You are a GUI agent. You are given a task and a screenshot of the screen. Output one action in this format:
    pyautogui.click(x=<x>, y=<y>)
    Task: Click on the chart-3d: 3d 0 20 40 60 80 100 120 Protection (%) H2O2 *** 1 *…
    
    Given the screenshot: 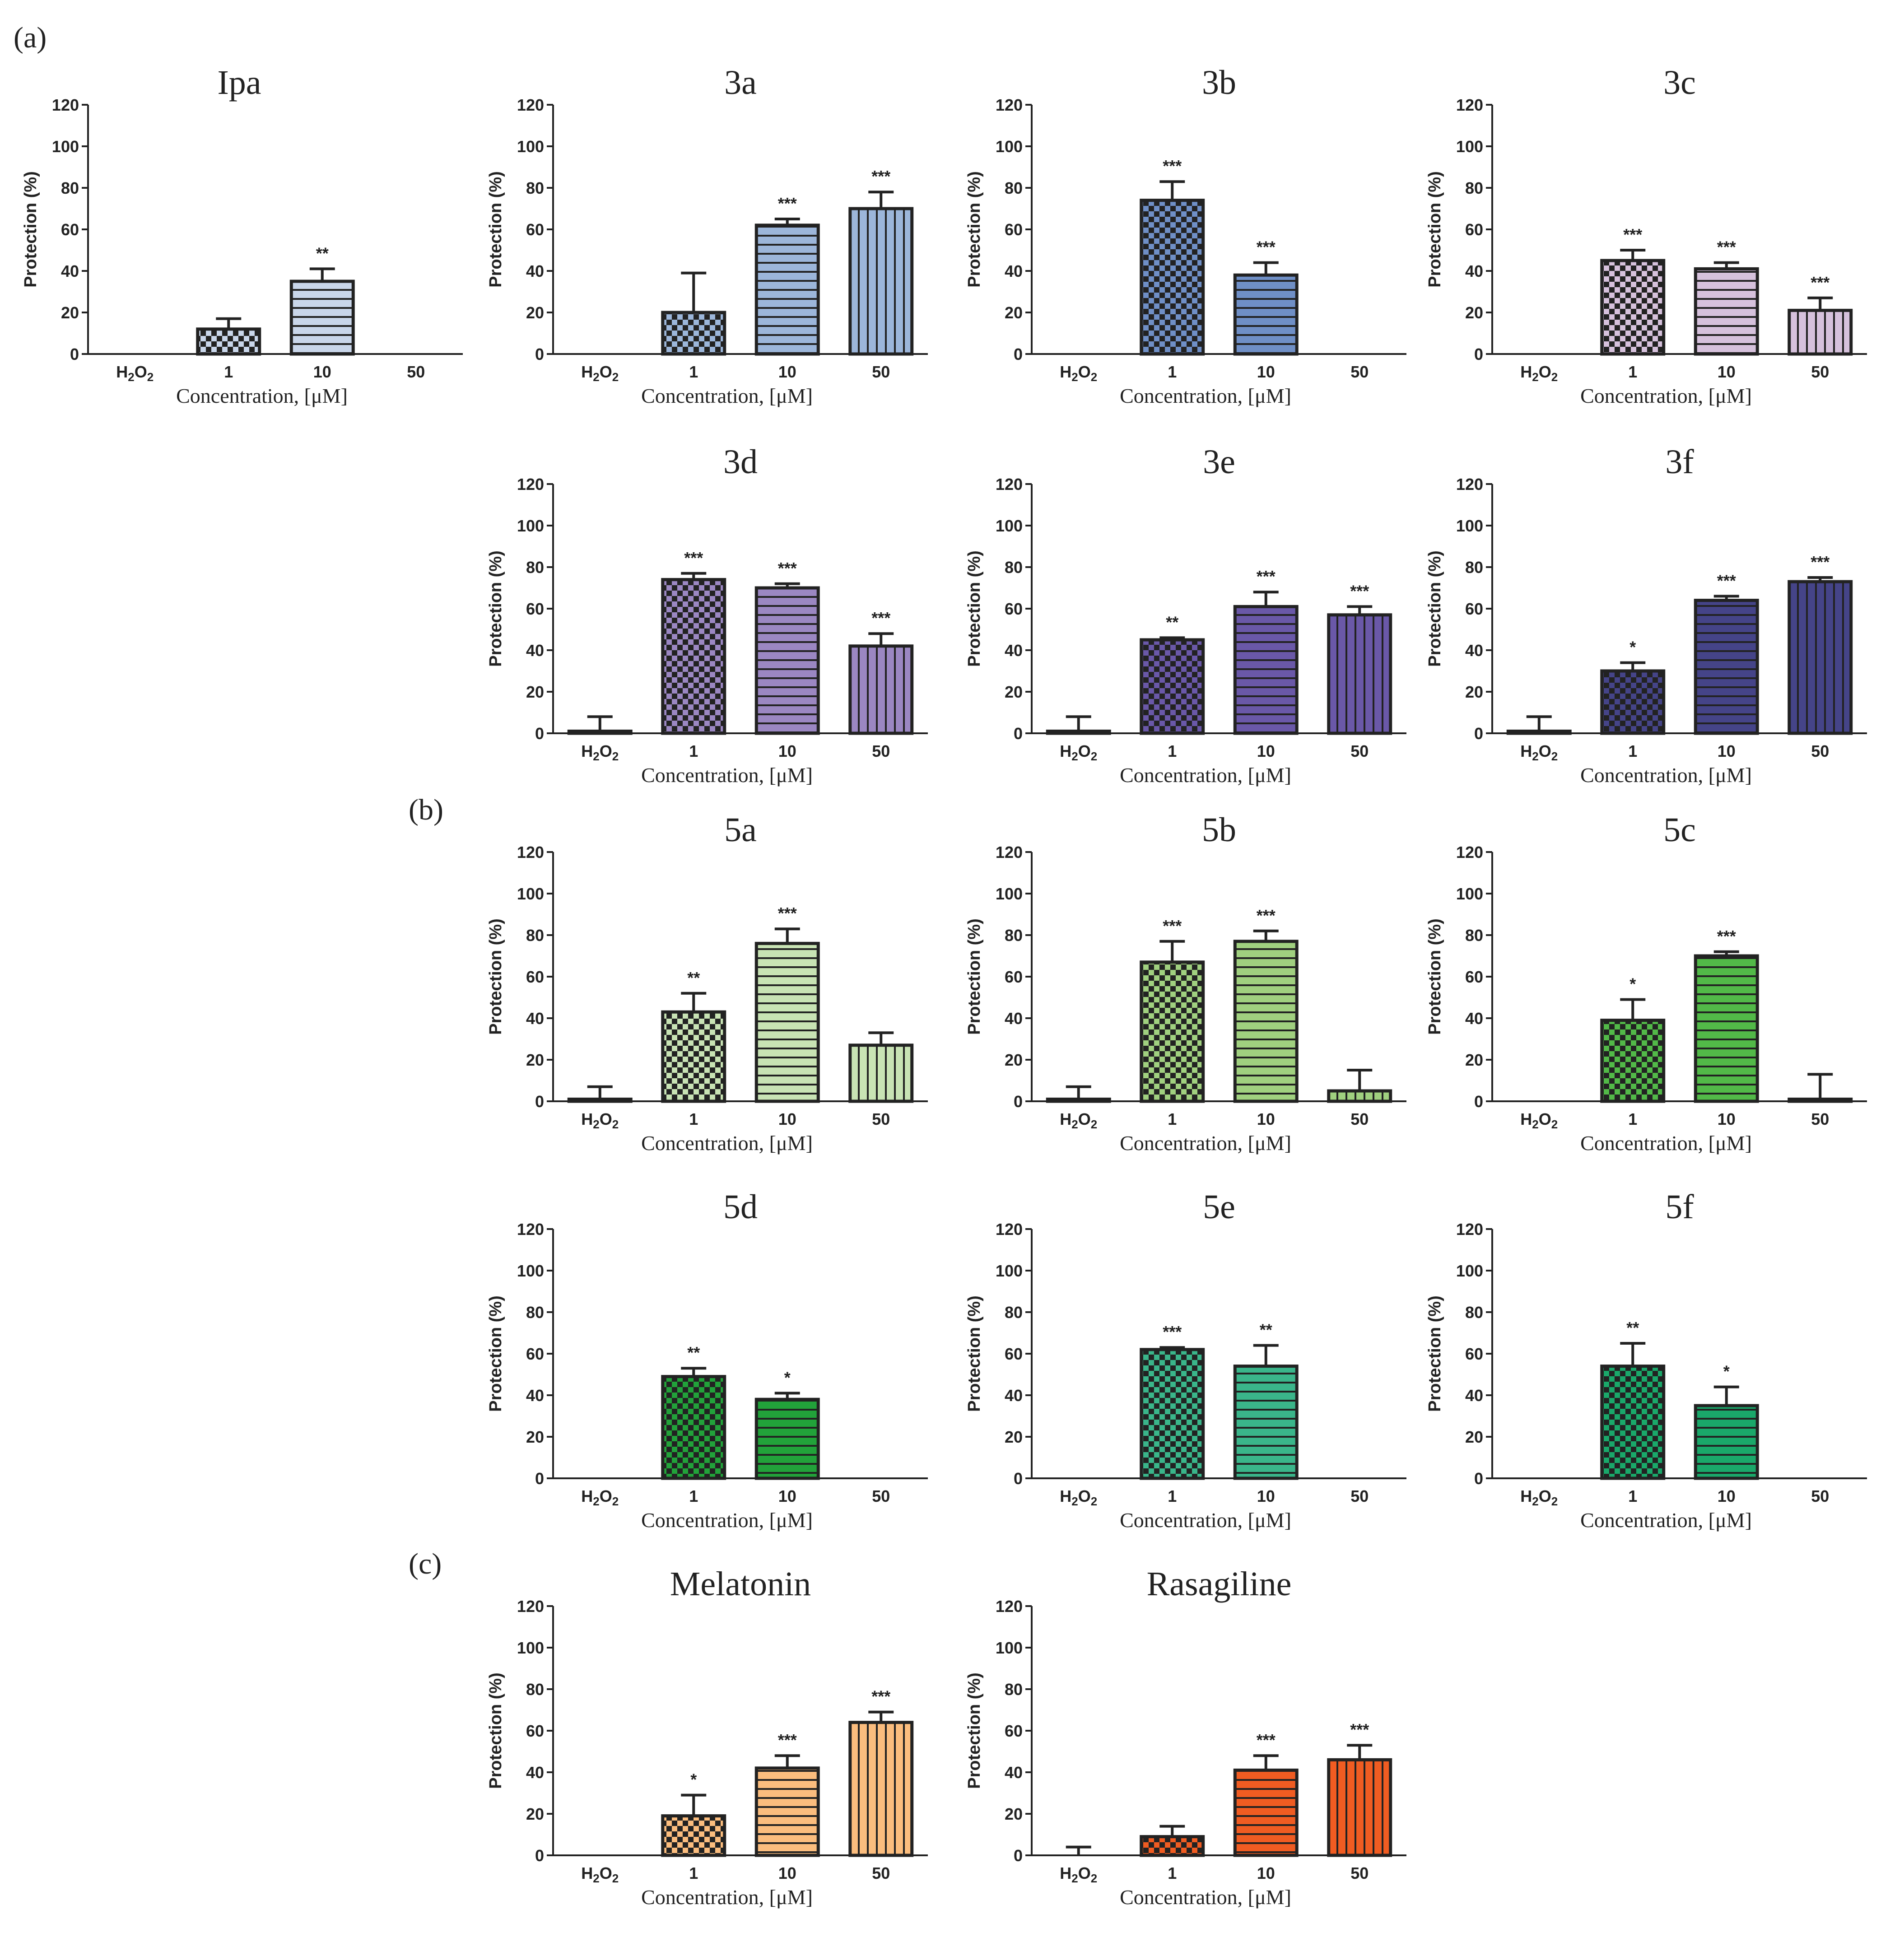 What is the action you would take?
    pyautogui.click(x=707, y=615)
    